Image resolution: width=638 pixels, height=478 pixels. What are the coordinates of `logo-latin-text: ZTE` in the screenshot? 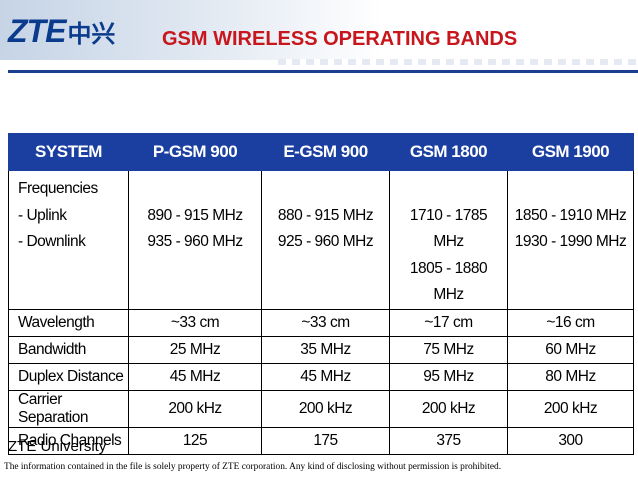 It's located at (37, 30).